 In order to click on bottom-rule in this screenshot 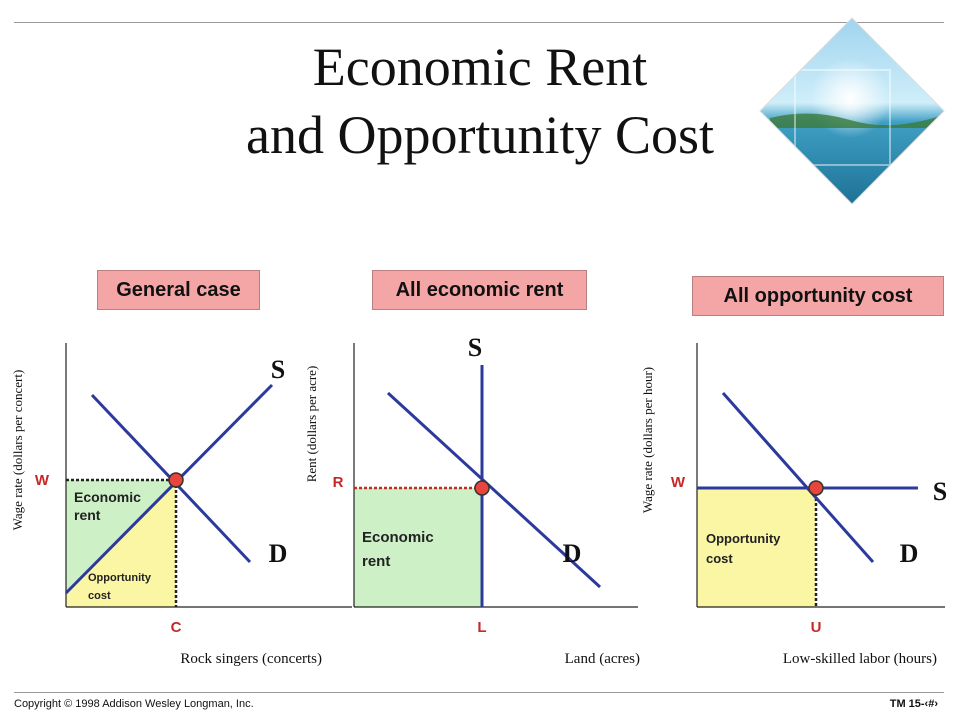, I will do `click(479, 692)`.